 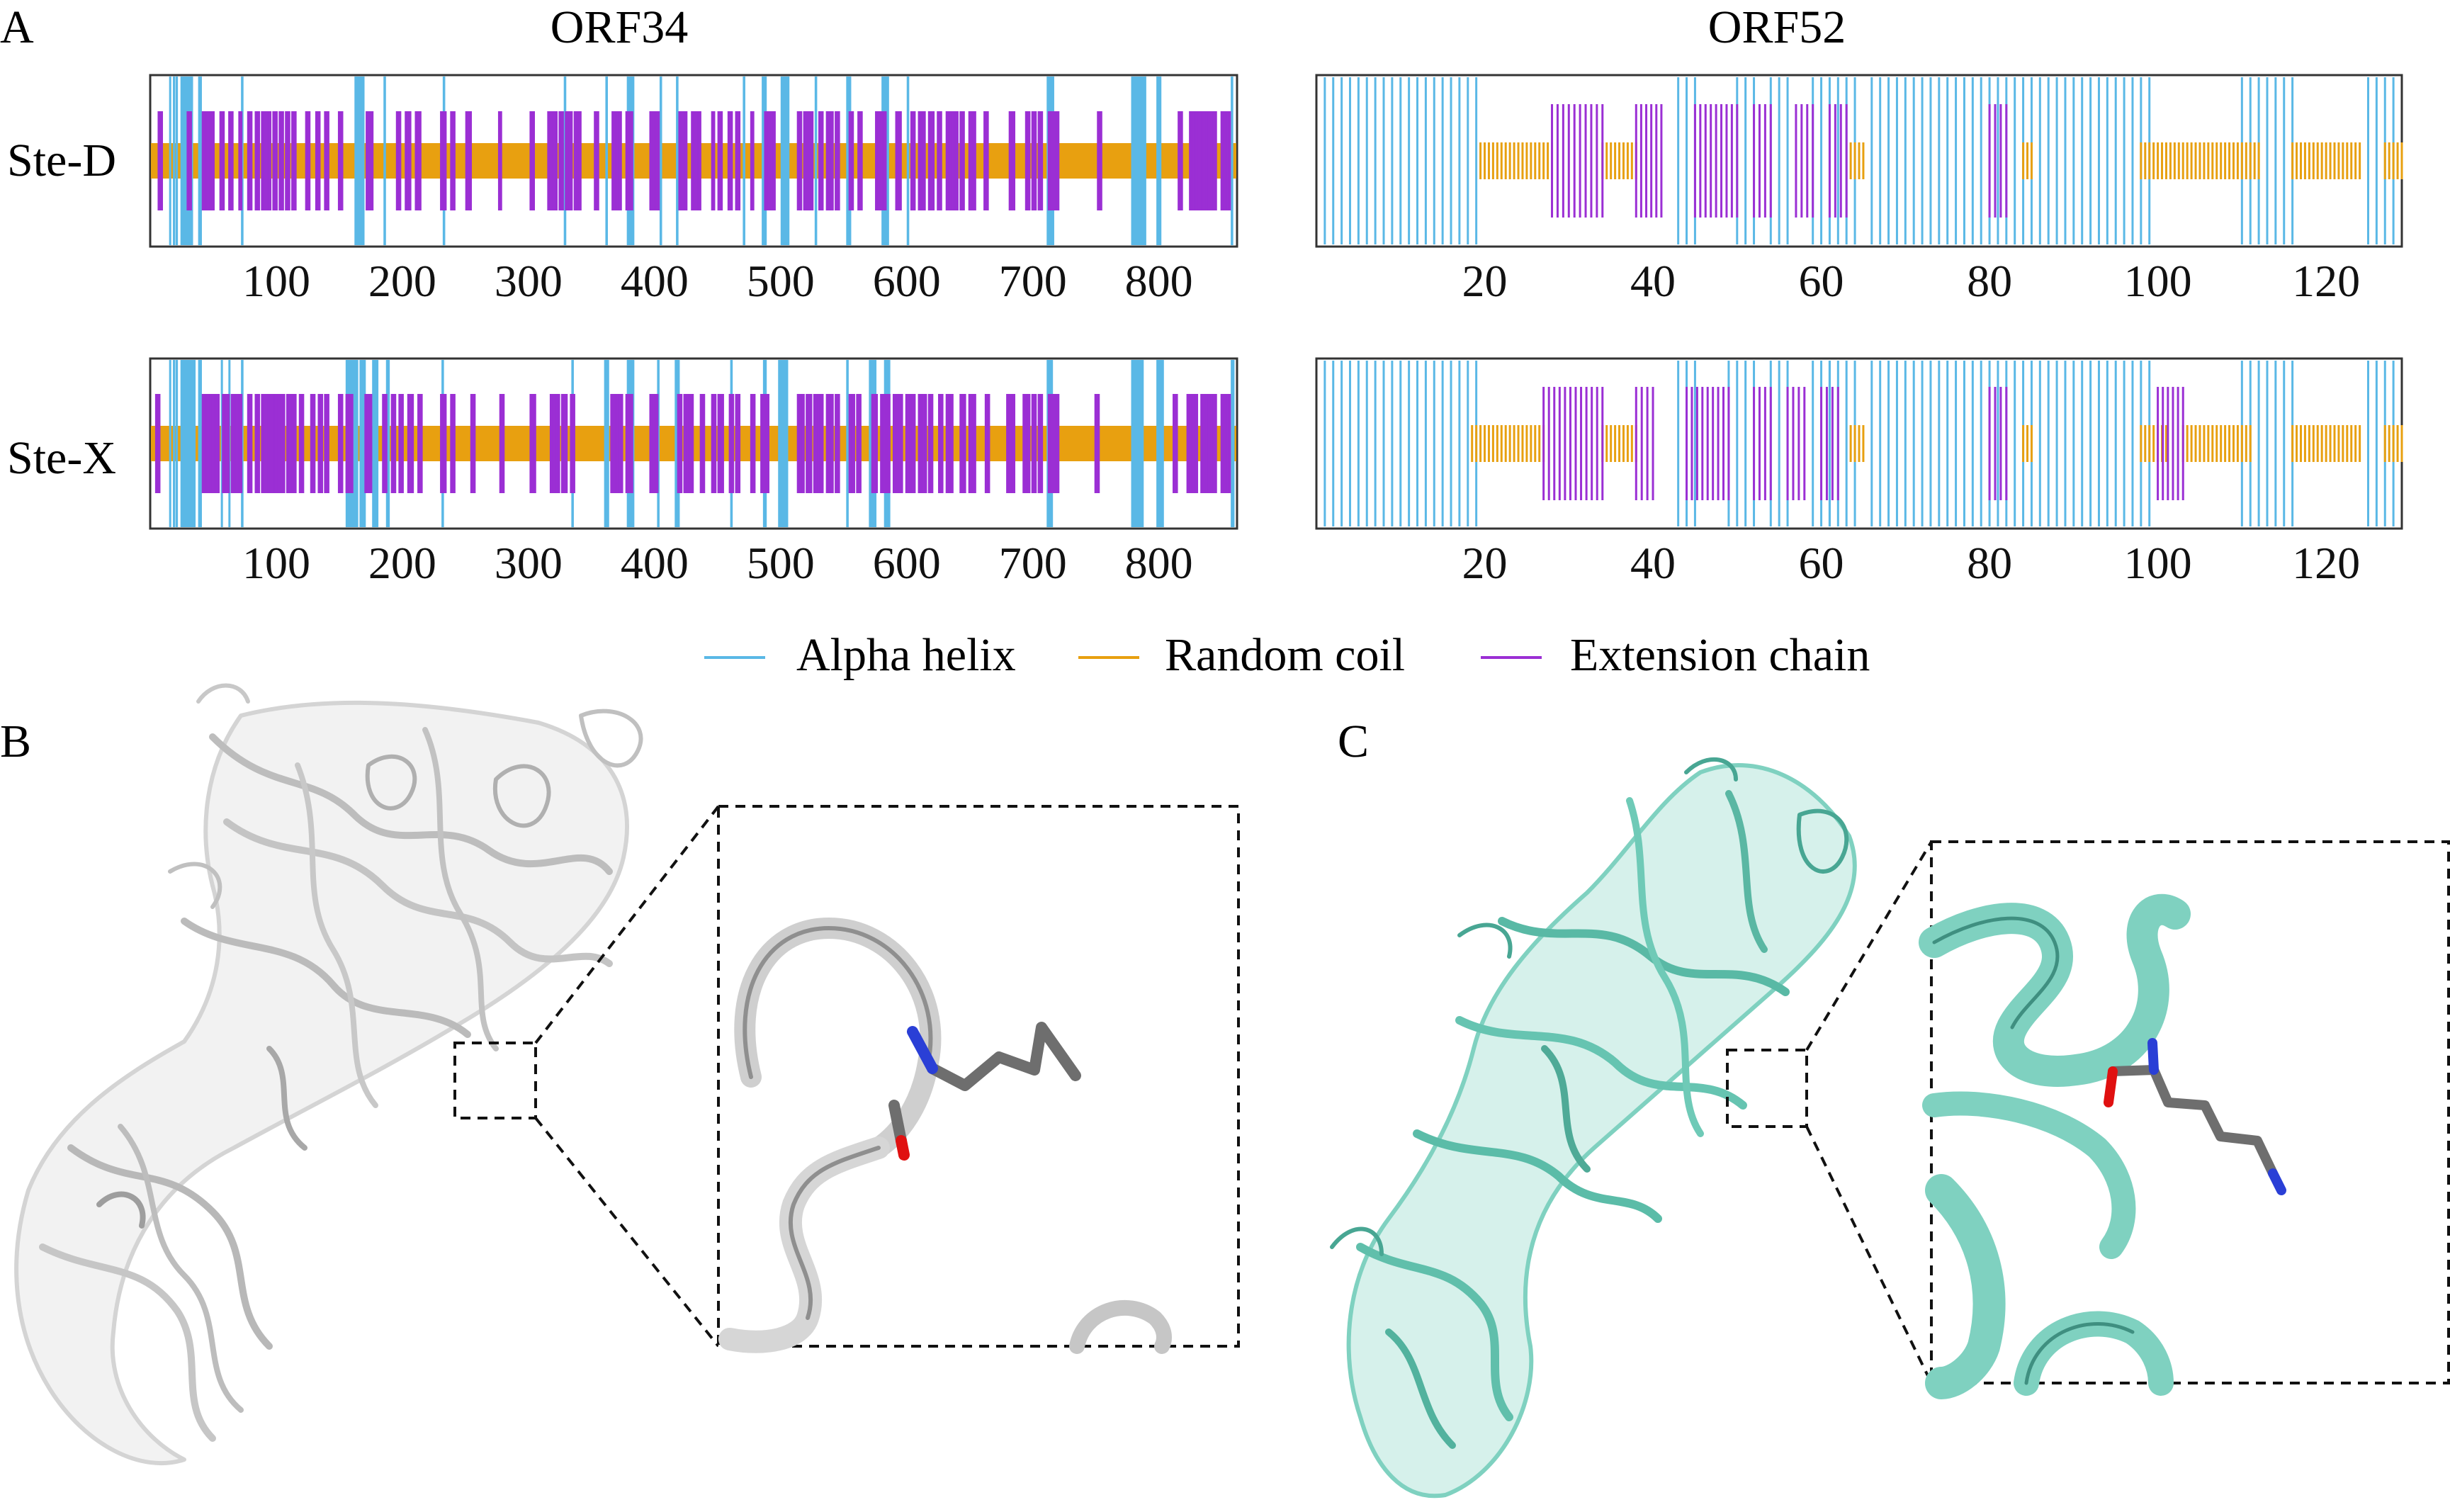 I want to click on zoom-detail-b, so click(x=945, y=1136).